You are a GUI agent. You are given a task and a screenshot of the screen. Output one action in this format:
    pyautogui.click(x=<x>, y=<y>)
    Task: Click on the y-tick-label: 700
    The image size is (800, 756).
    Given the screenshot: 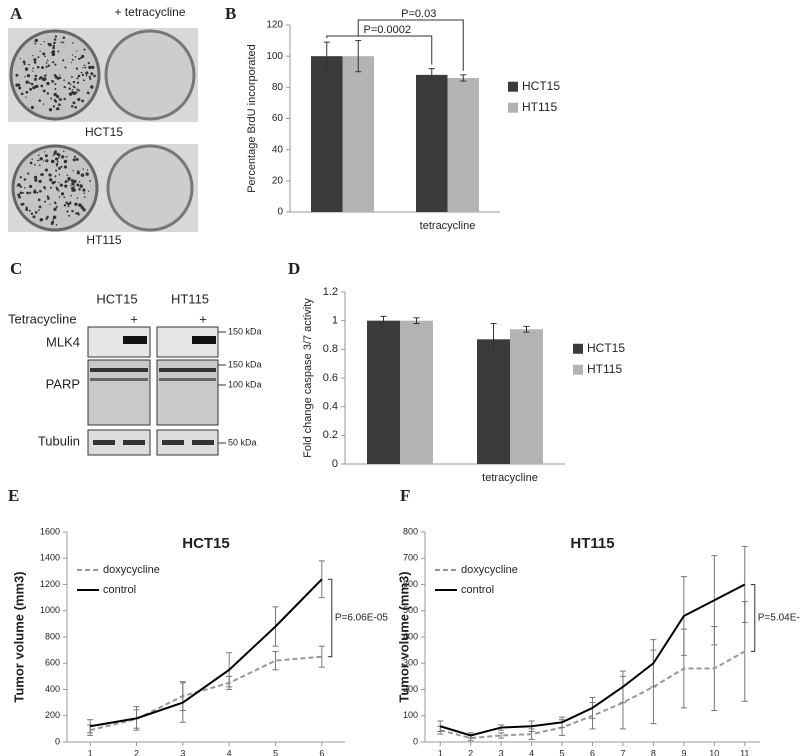 What is the action you would take?
    pyautogui.click(x=410, y=558)
    